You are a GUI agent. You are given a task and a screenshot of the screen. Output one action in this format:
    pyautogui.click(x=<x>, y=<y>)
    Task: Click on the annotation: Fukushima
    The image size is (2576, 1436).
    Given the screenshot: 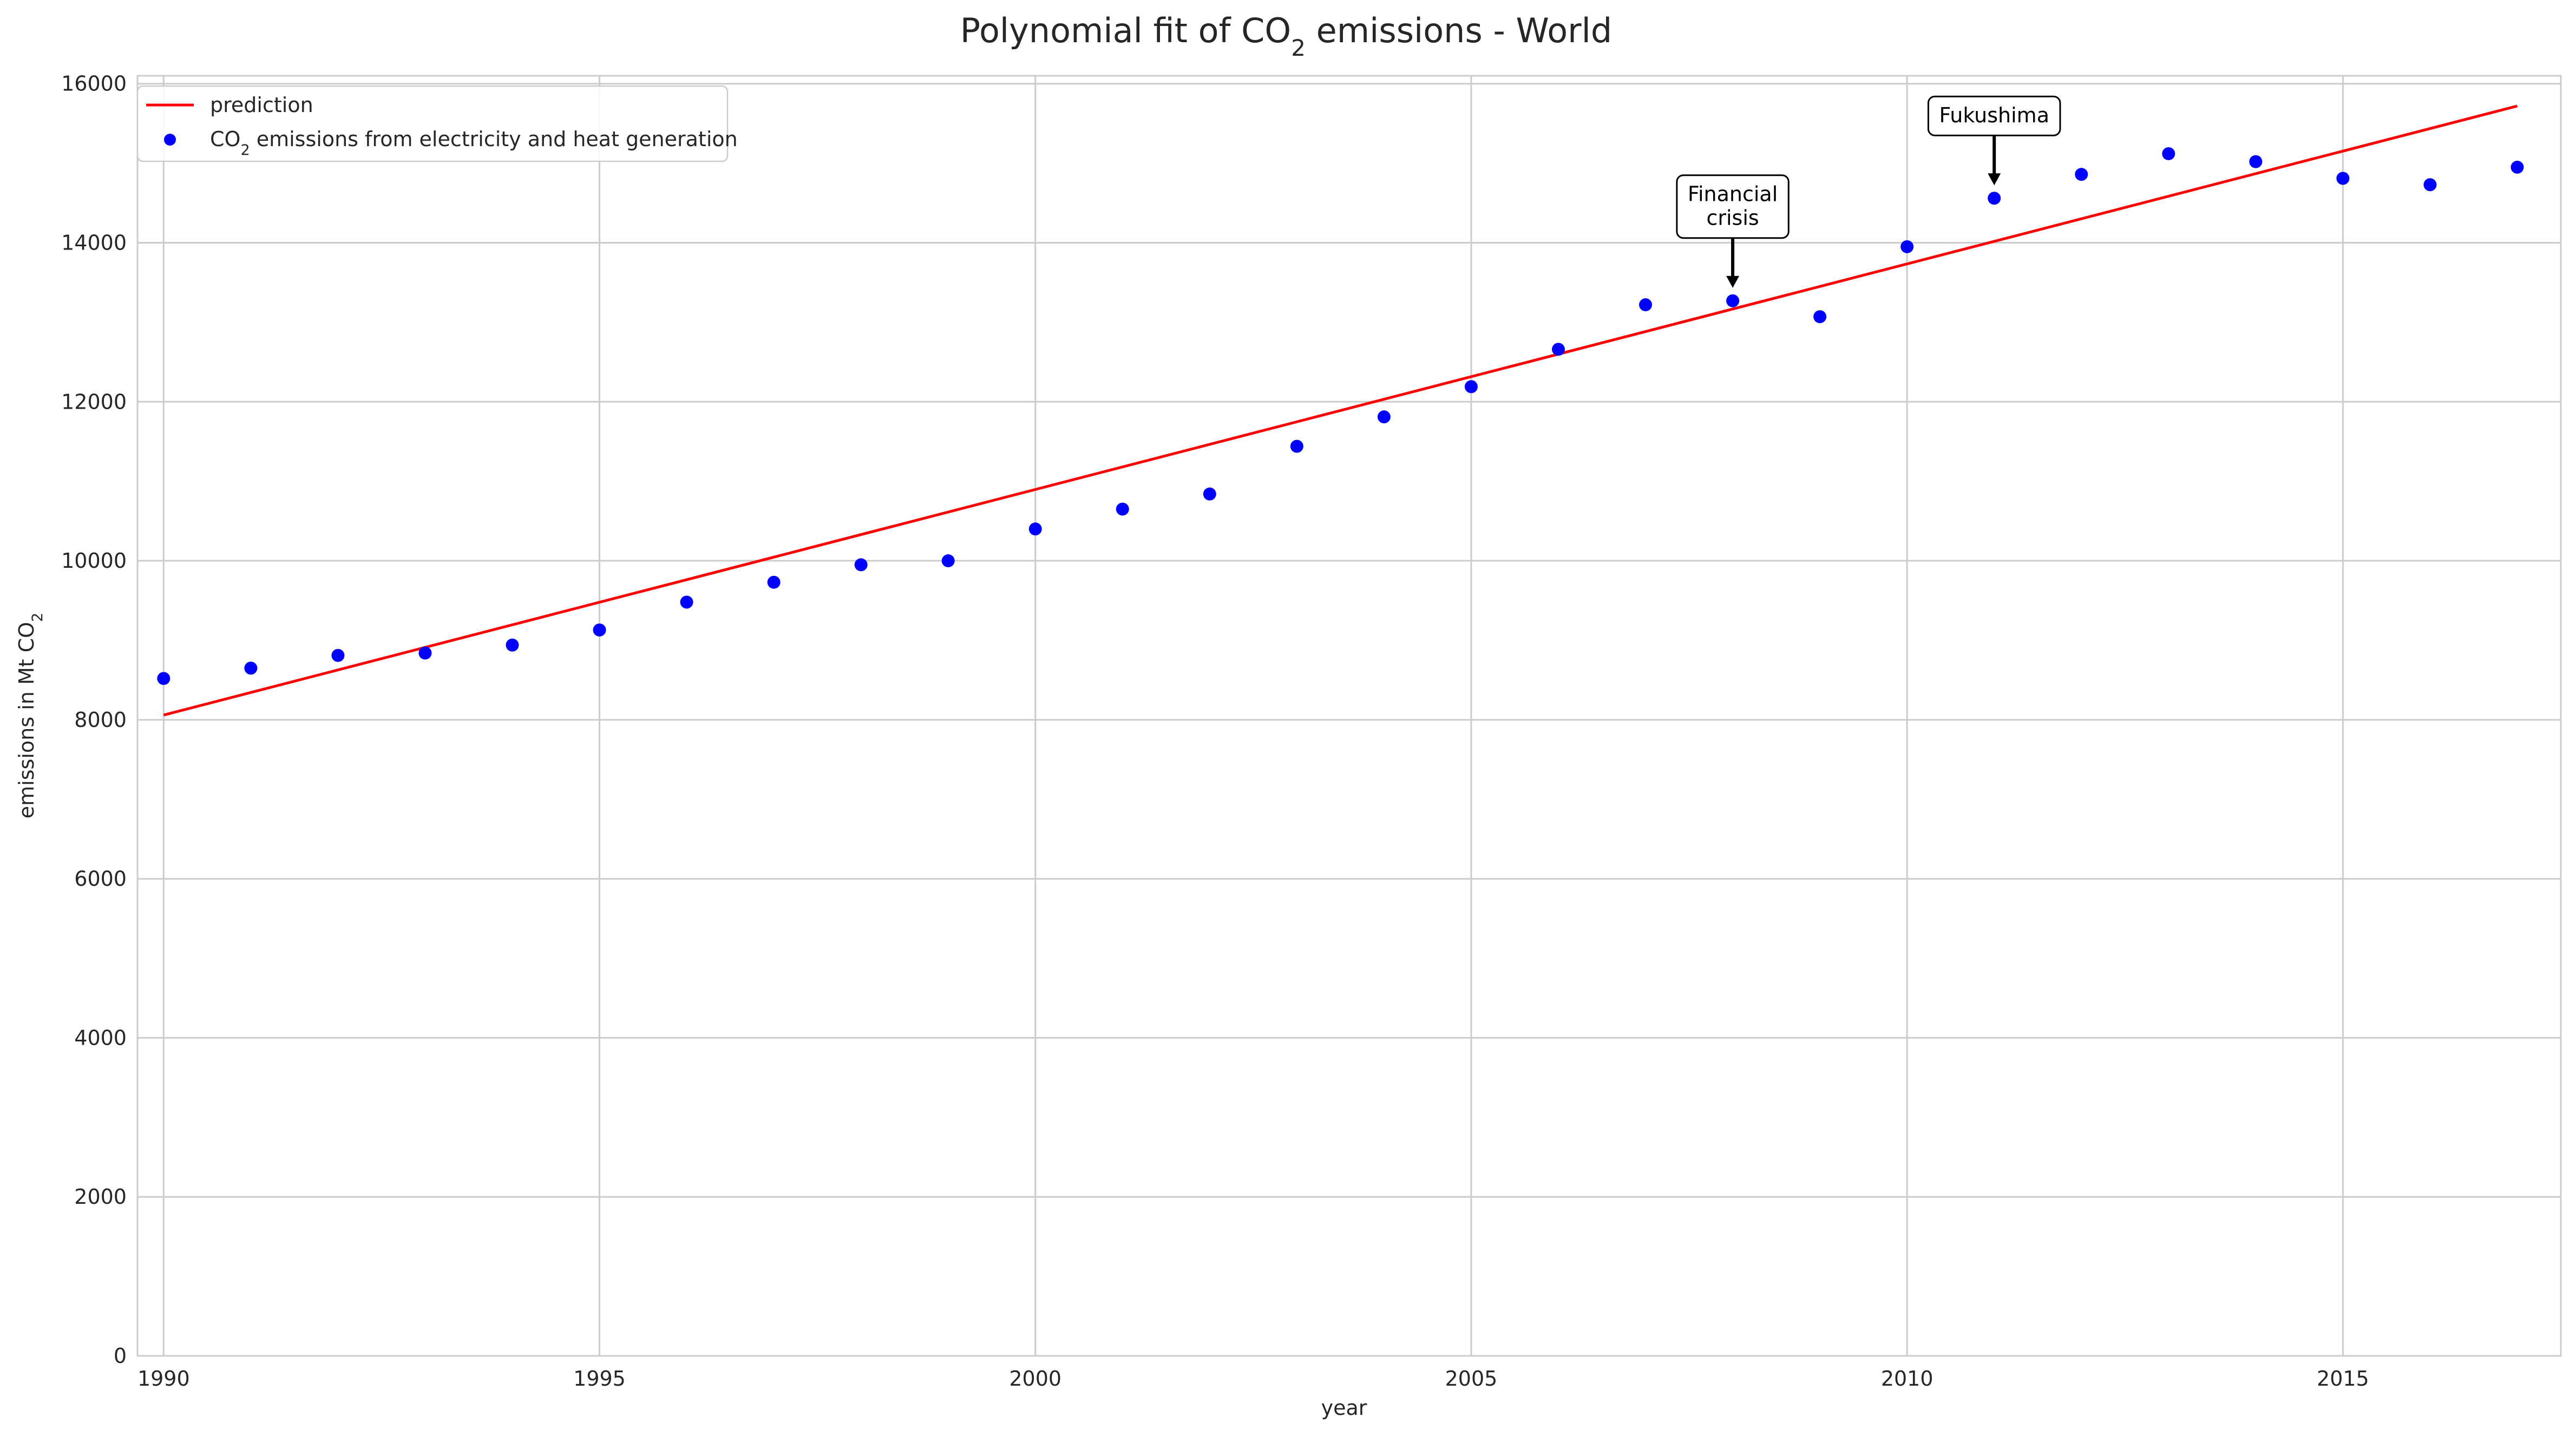 What is the action you would take?
    pyautogui.click(x=1994, y=140)
    